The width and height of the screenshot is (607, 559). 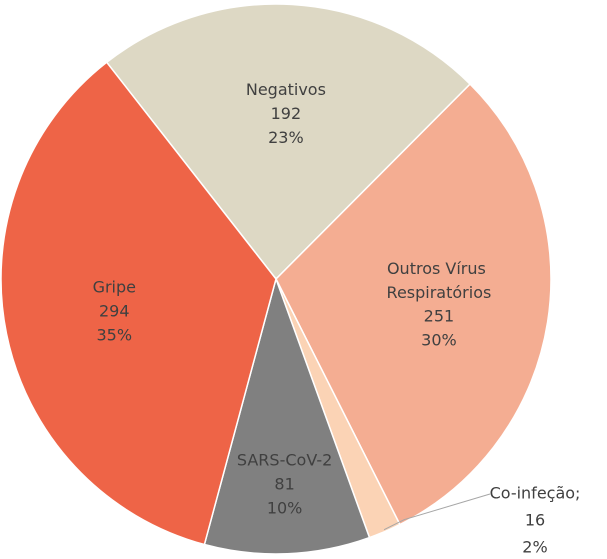 What do you see at coordinates (286, 137) in the screenshot?
I see `percent-label: 23%` at bounding box center [286, 137].